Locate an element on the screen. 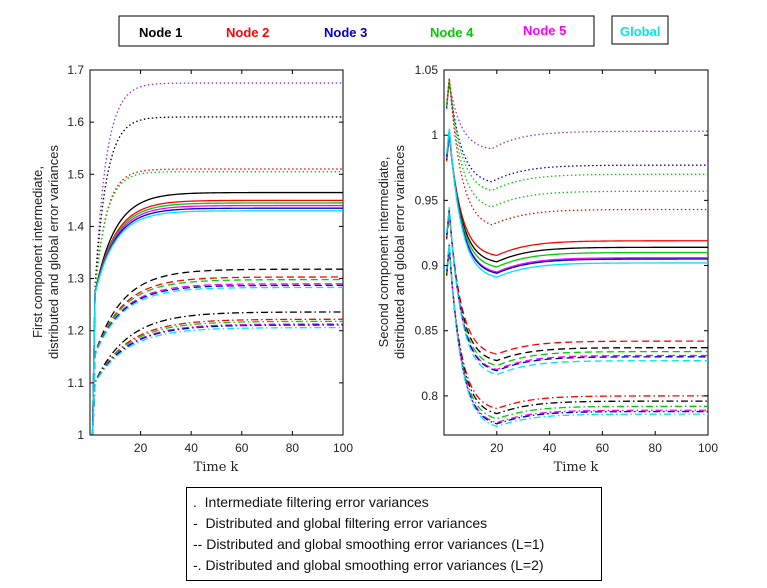 This screenshot has height=588, width=767. note-intermediate: . Intermediate filtering error variances is located at coordinates (311, 502).